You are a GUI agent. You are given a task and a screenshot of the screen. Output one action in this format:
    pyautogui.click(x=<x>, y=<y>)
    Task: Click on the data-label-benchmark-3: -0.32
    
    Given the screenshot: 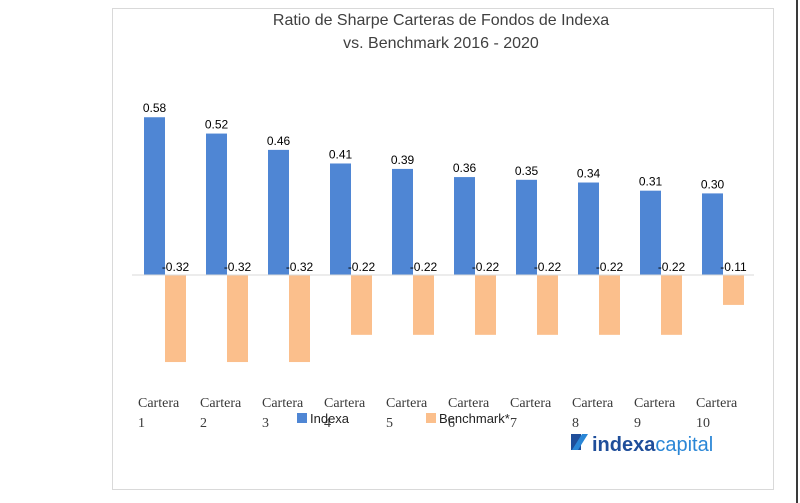 What is the action you would take?
    pyautogui.click(x=300, y=267)
    